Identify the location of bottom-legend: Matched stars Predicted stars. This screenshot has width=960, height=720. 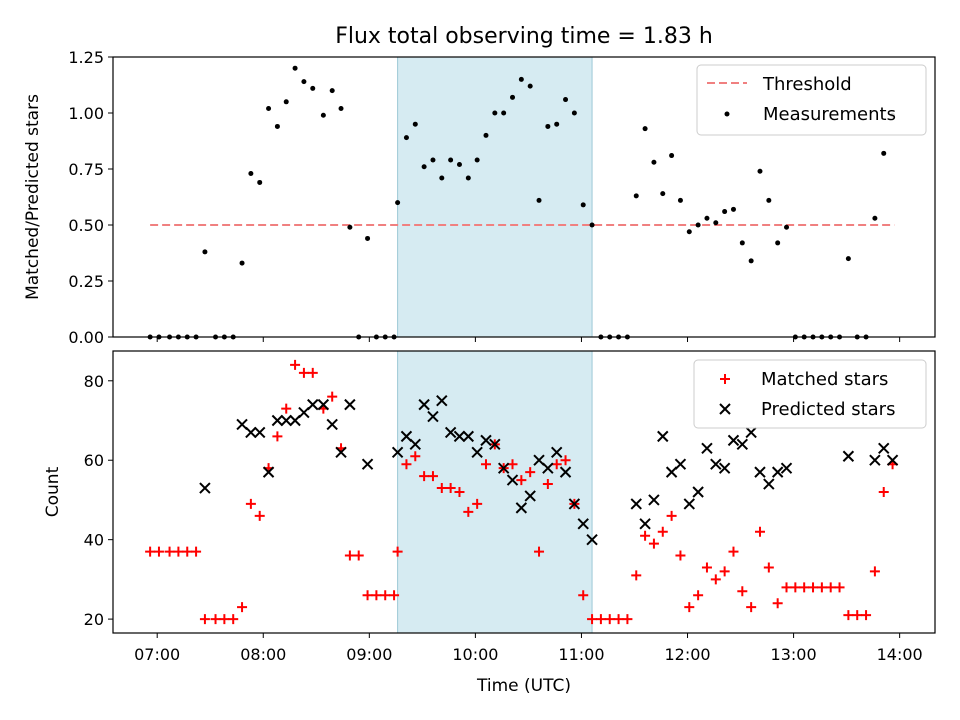
(810, 394).